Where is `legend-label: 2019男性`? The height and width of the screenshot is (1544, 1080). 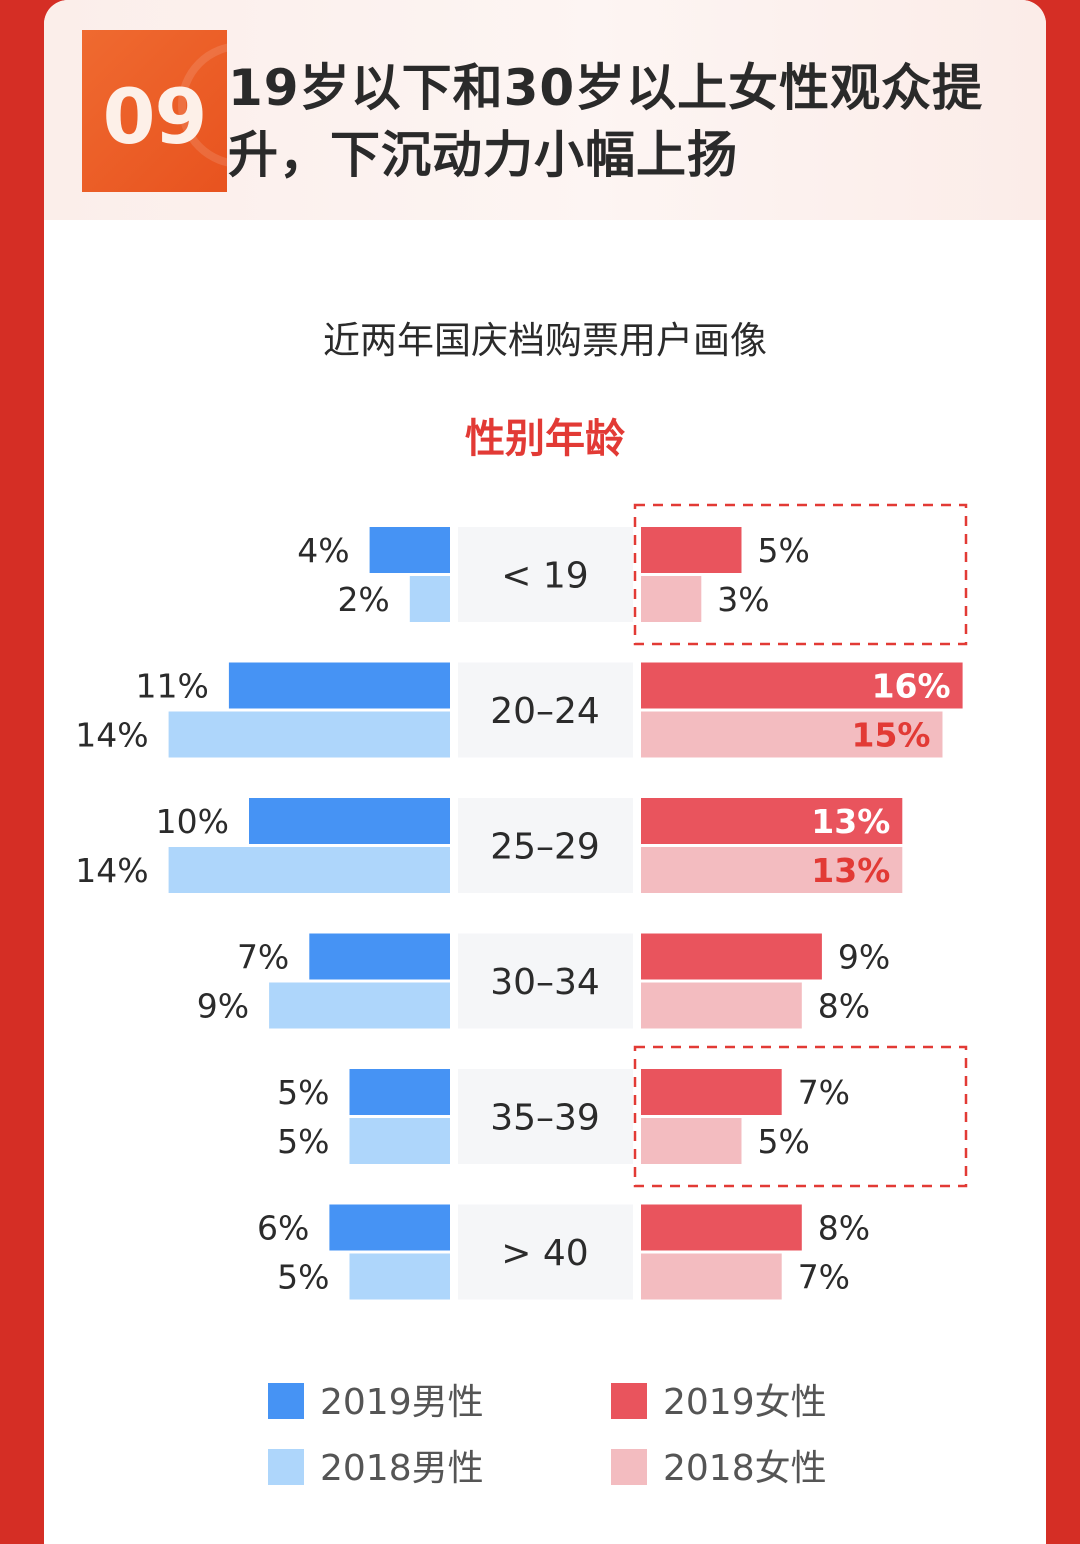
legend-label: 2019男性 is located at coordinates (402, 1402).